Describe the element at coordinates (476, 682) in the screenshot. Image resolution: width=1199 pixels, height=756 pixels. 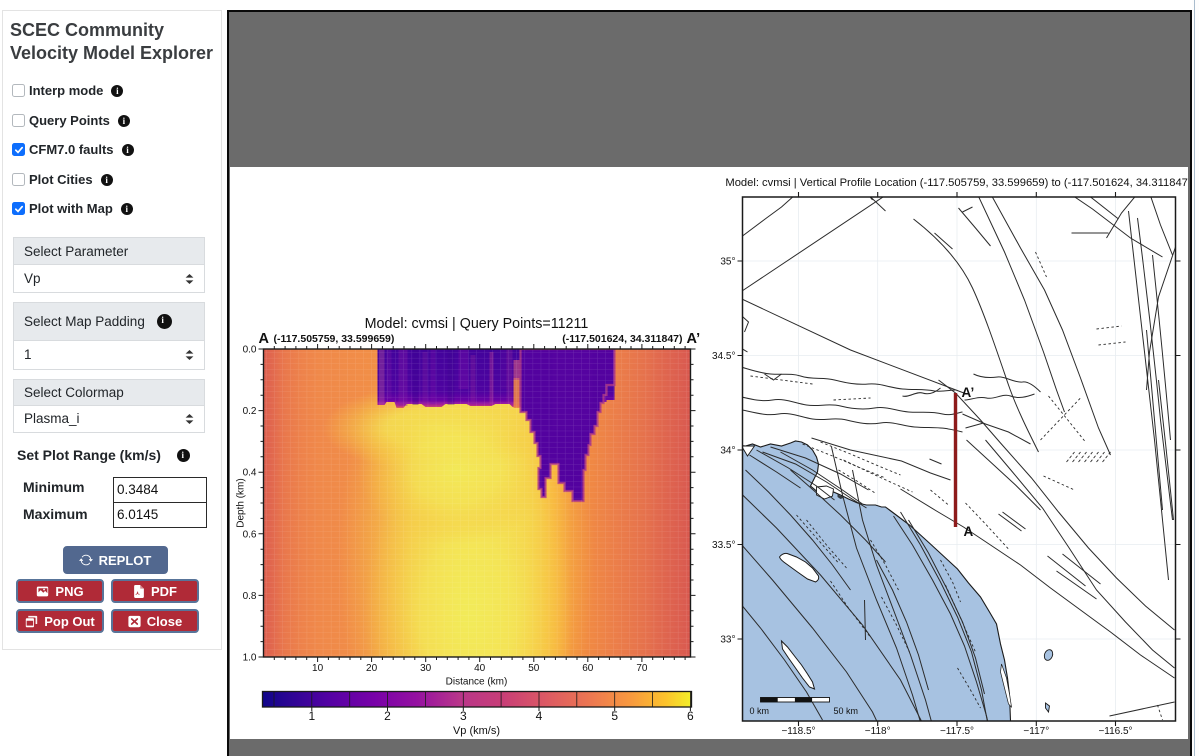
I see `svg-text: Distance (km)` at that location.